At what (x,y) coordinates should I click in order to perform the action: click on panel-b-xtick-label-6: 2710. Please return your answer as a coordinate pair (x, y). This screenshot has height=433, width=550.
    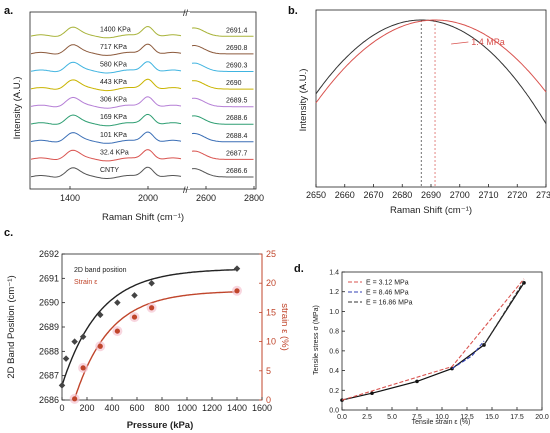
    Looking at the image, I should click on (488, 195).